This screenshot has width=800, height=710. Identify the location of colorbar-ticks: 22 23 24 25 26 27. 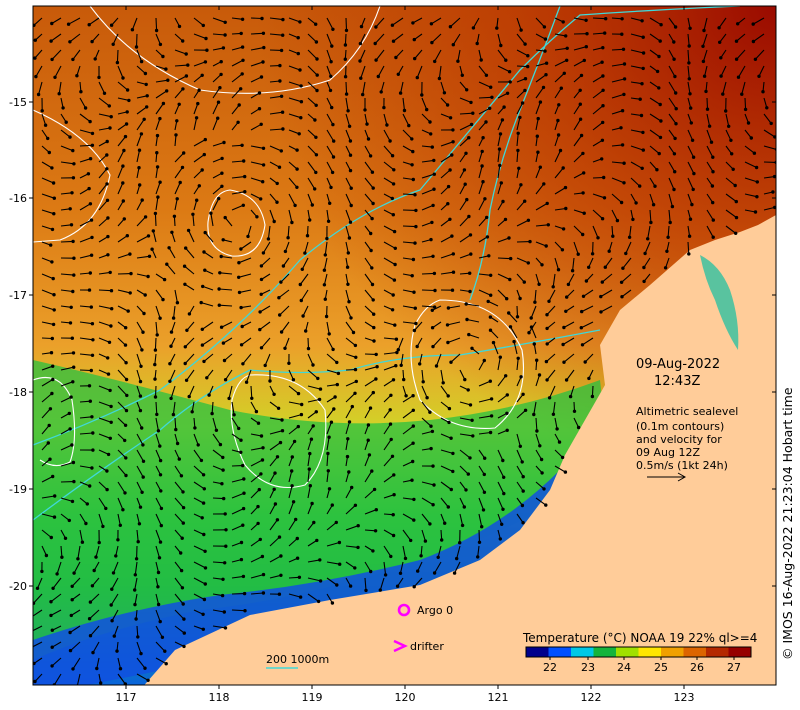
(642, 665).